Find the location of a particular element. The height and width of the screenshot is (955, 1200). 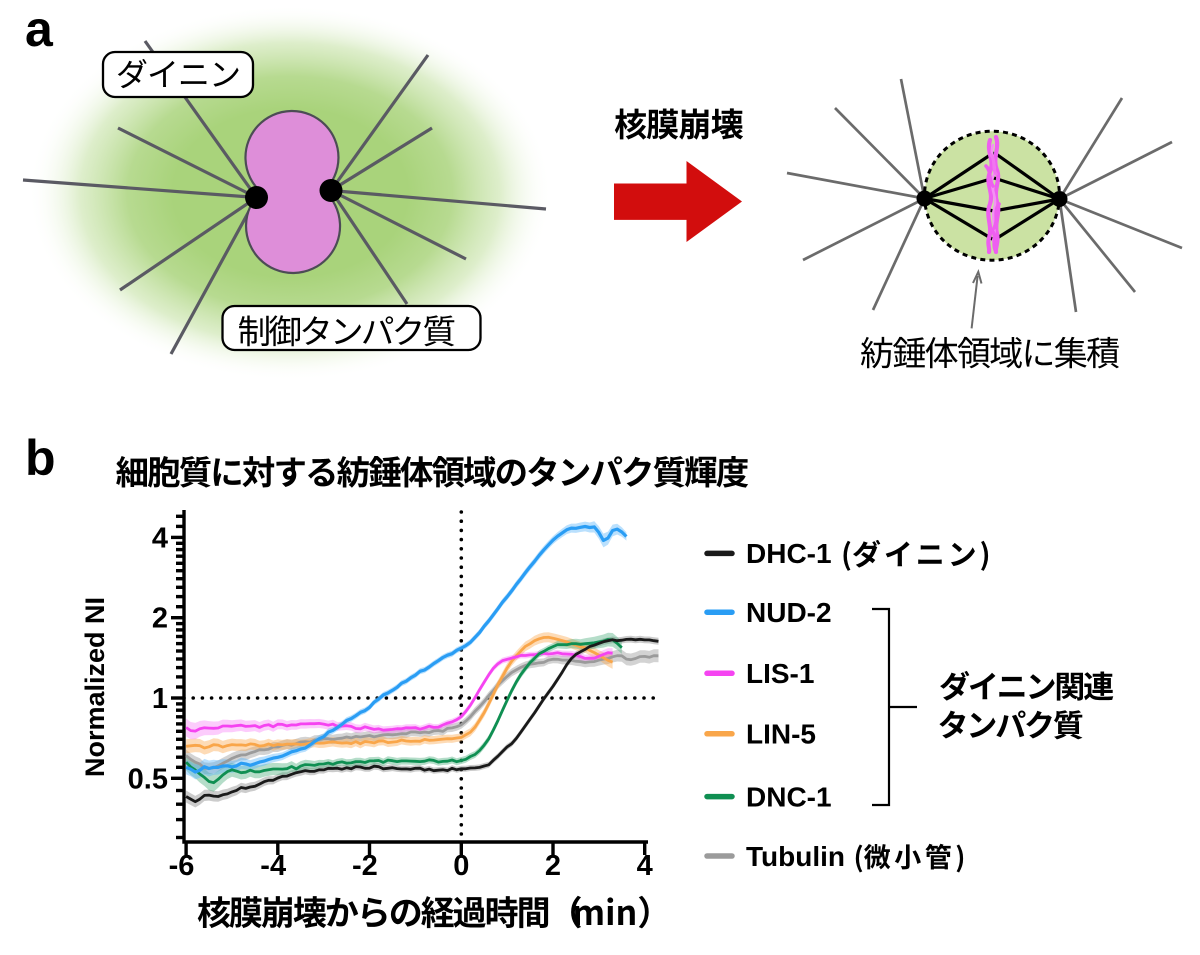

svg-text: -6 is located at coordinates (182, 866).